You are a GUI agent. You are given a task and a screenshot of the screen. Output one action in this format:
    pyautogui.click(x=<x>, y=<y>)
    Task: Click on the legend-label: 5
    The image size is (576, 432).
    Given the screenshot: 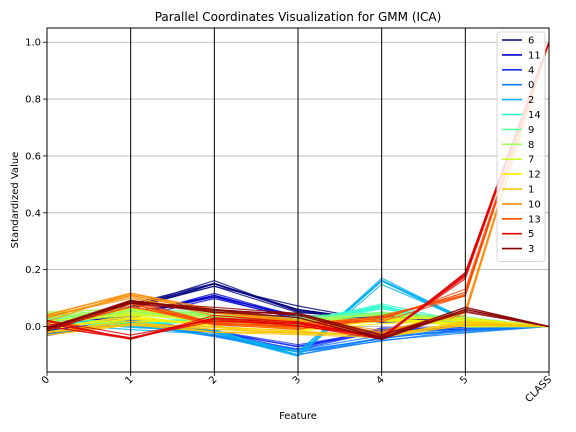 What is the action you would take?
    pyautogui.click(x=531, y=234)
    